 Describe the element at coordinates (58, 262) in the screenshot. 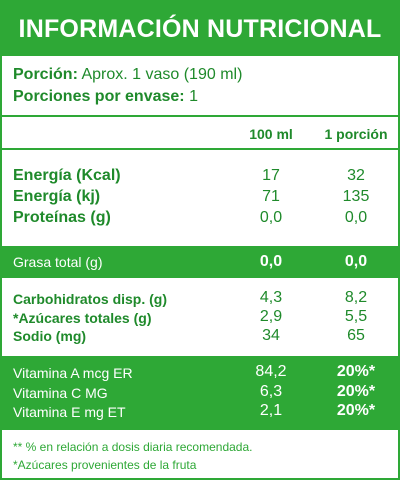

I see `fat-label: Grasa total (g)` at that location.